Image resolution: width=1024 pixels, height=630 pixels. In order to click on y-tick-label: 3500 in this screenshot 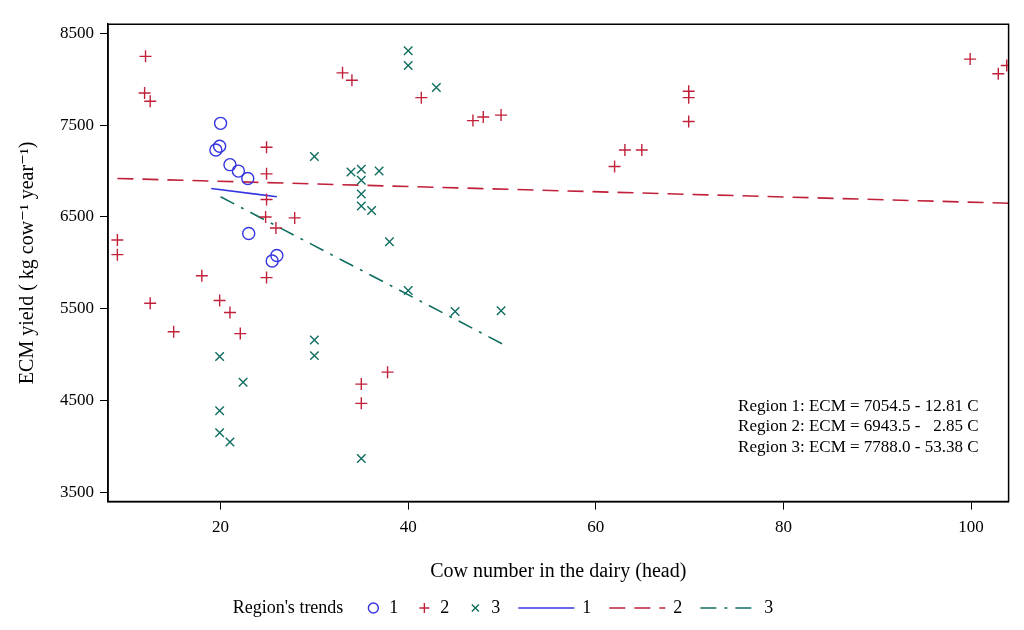, I will do `click(77, 491)`.